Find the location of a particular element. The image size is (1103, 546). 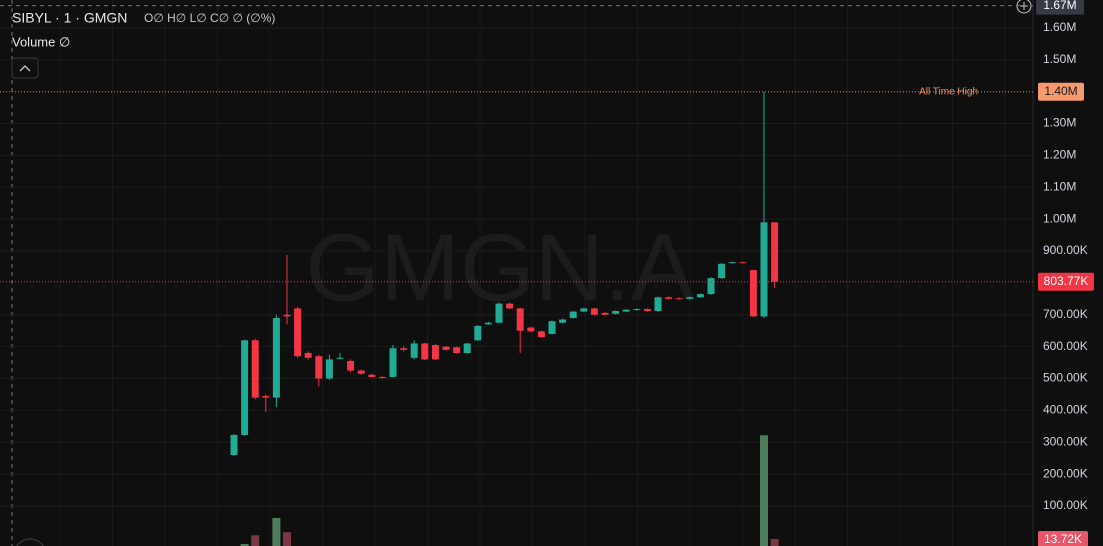

crosshair-tag is located at coordinates (1060, 7).